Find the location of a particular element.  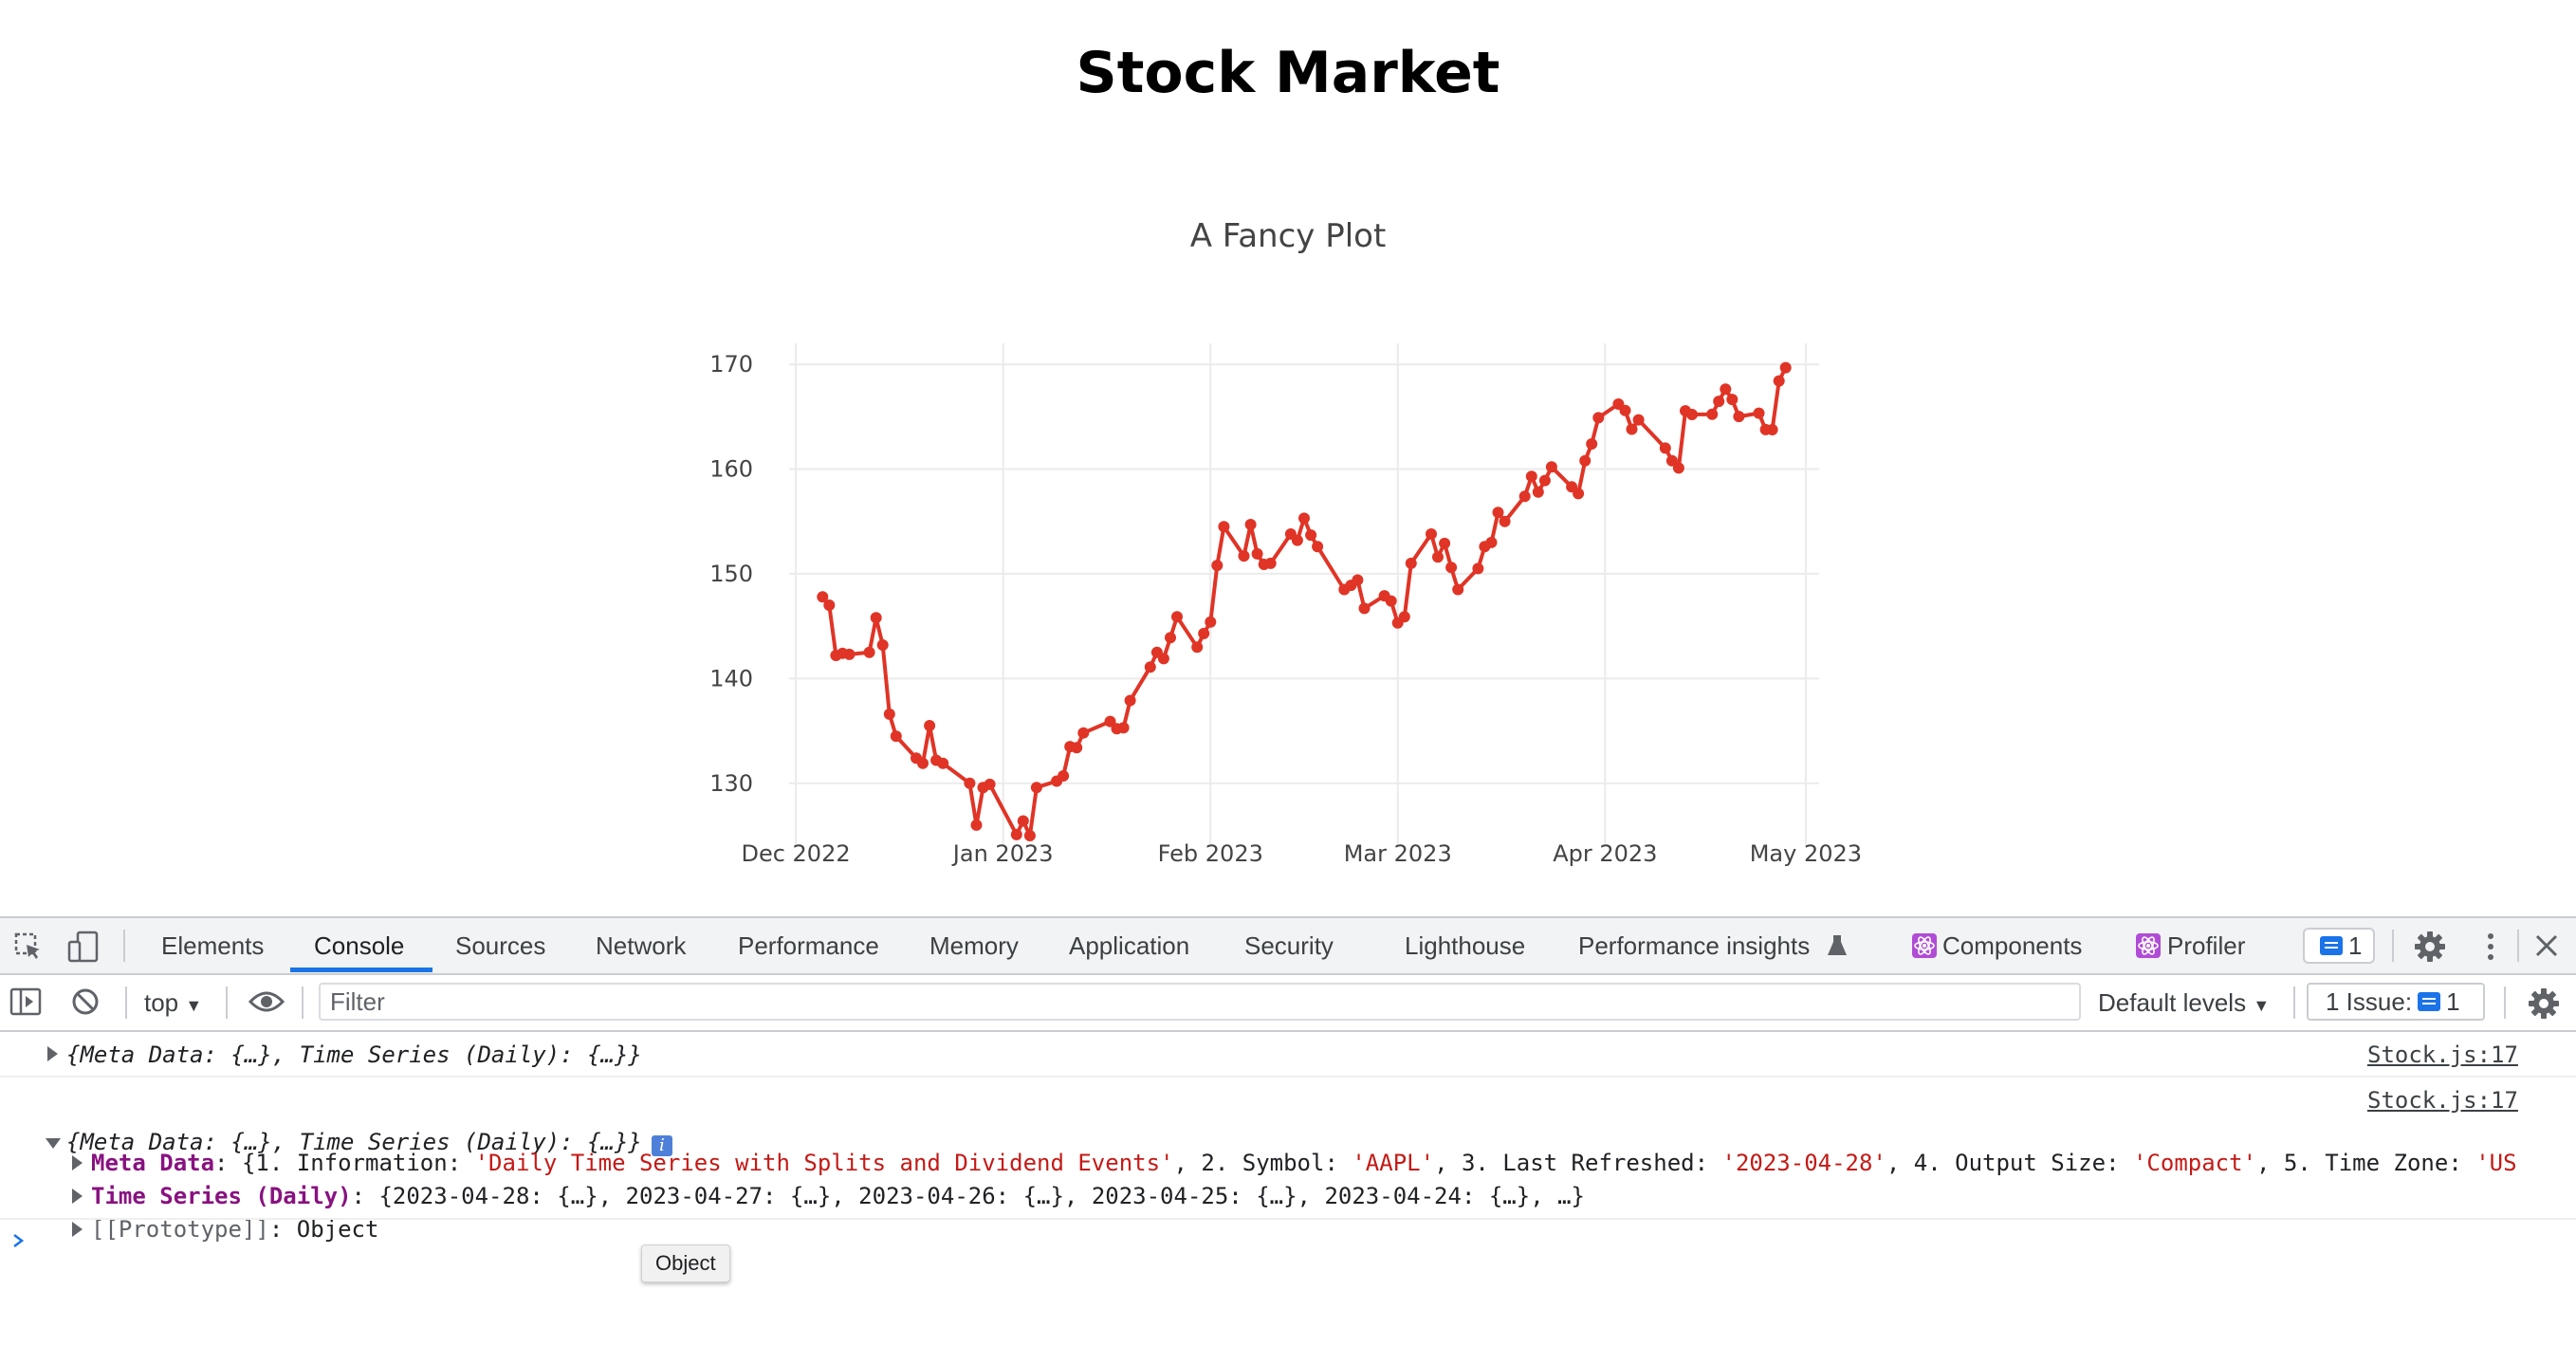

tab-memory: Memory is located at coordinates (974, 945).